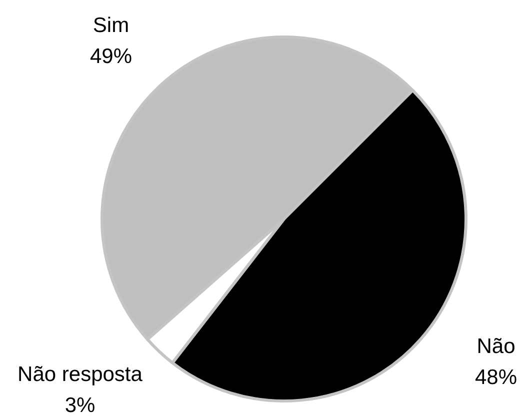  Describe the element at coordinates (111, 56) in the screenshot. I see `data-label: 49%` at that location.